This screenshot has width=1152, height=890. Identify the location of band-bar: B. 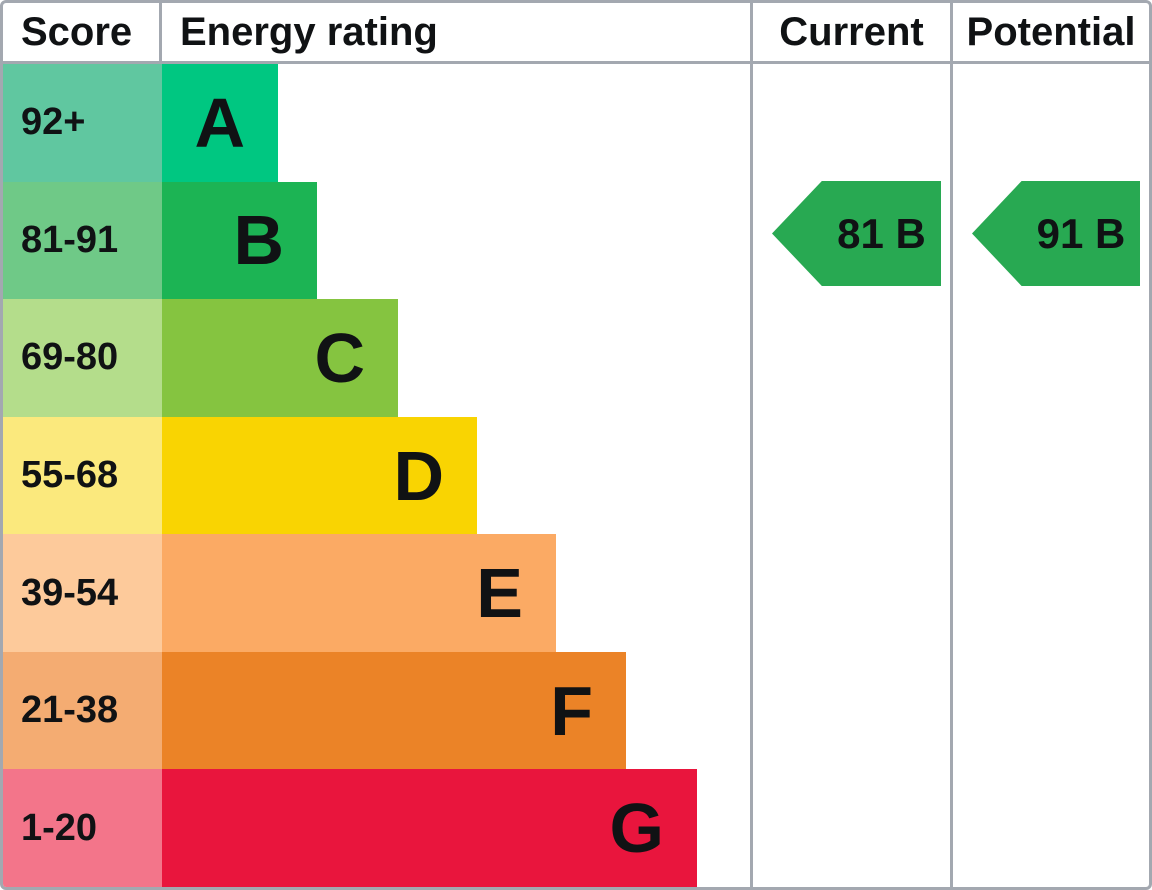
(239, 240).